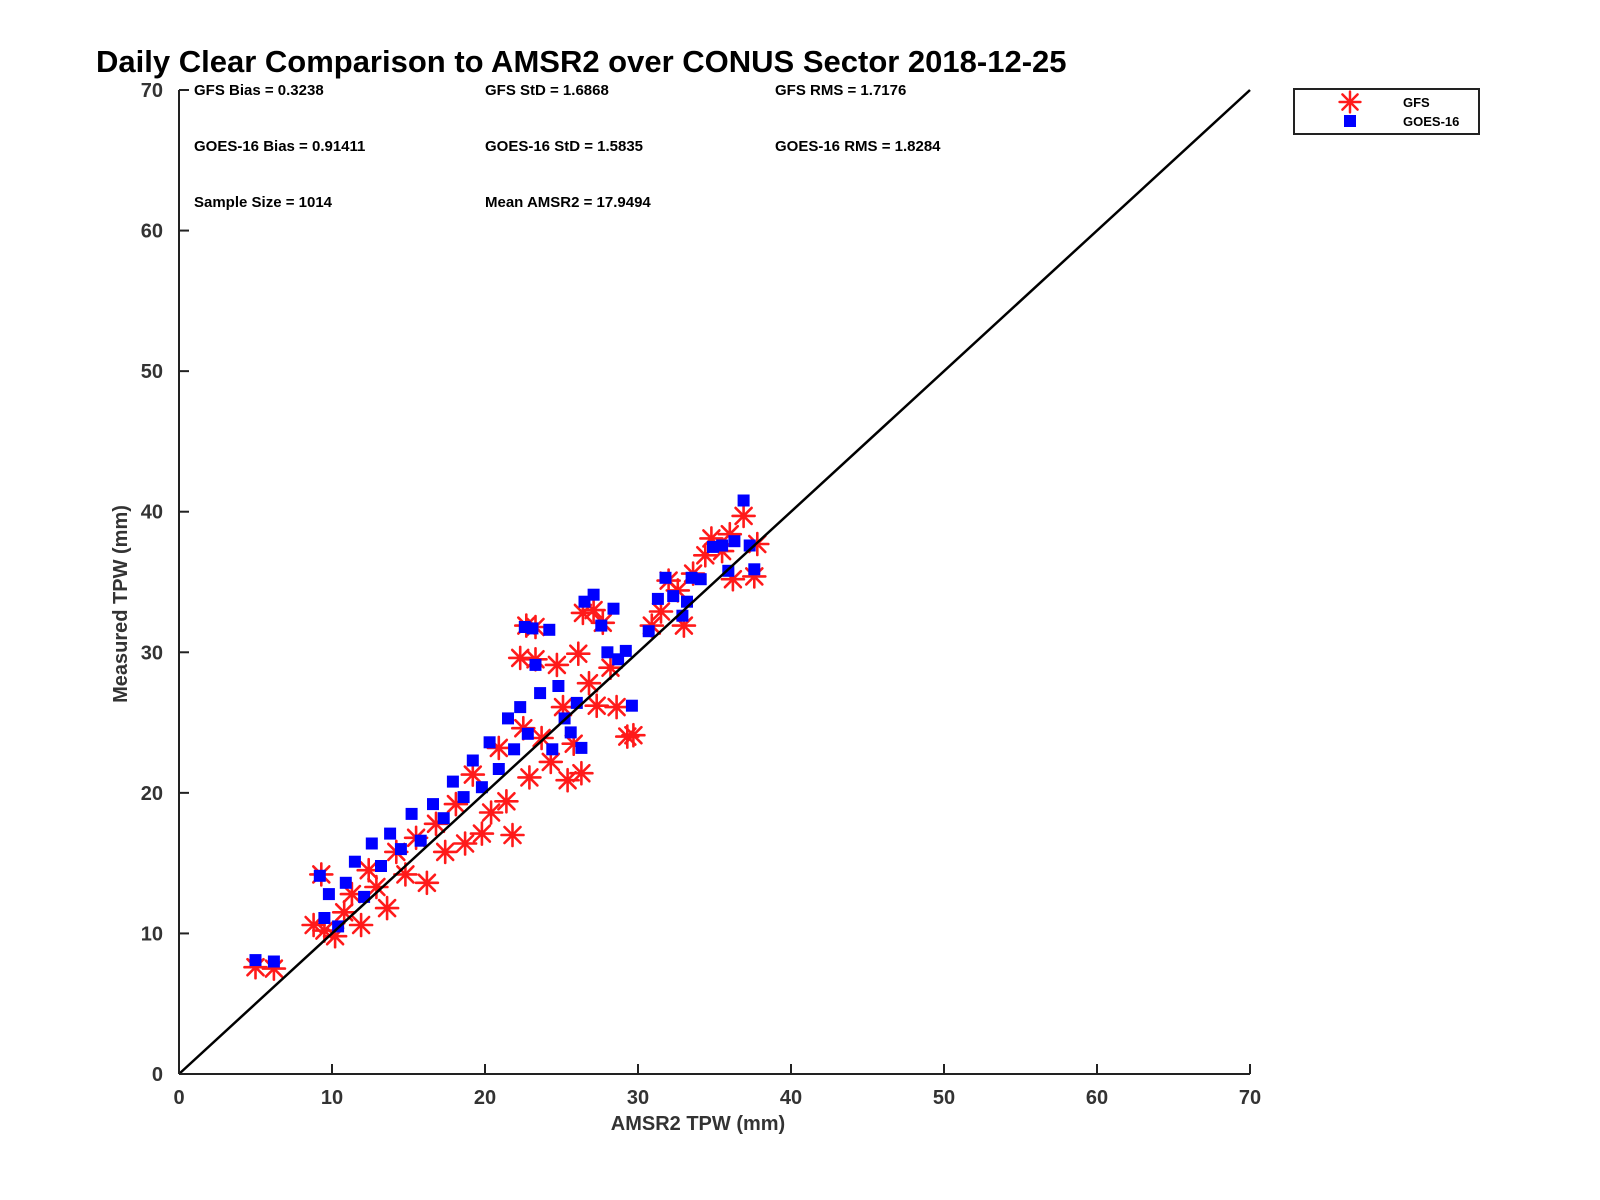  I want to click on y-tick-label: 30, so click(152, 653).